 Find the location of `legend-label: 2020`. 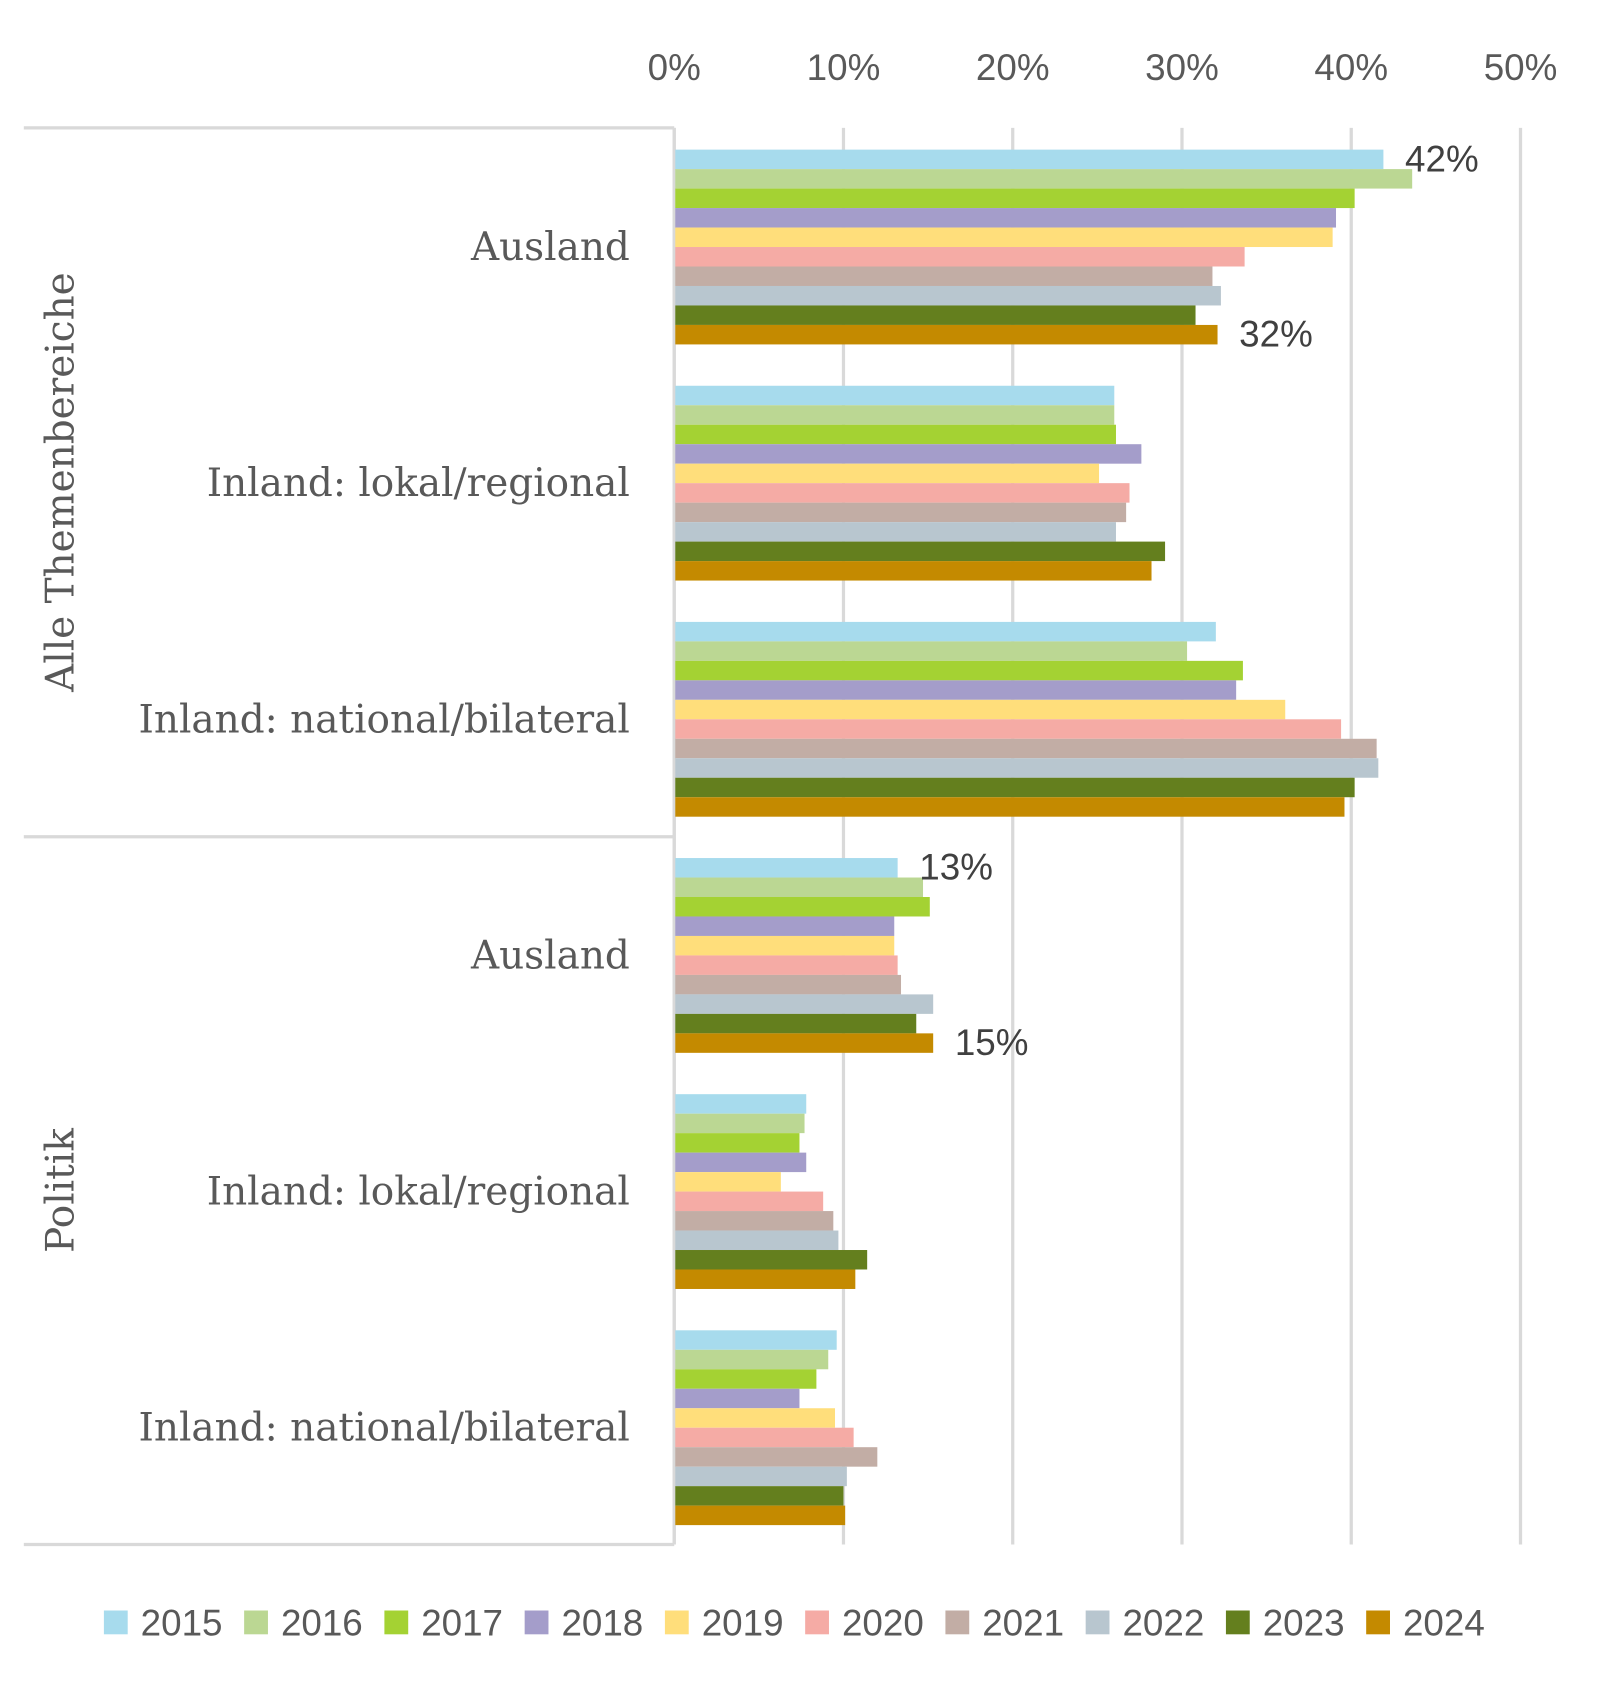

legend-label: 2020 is located at coordinates (883, 1622).